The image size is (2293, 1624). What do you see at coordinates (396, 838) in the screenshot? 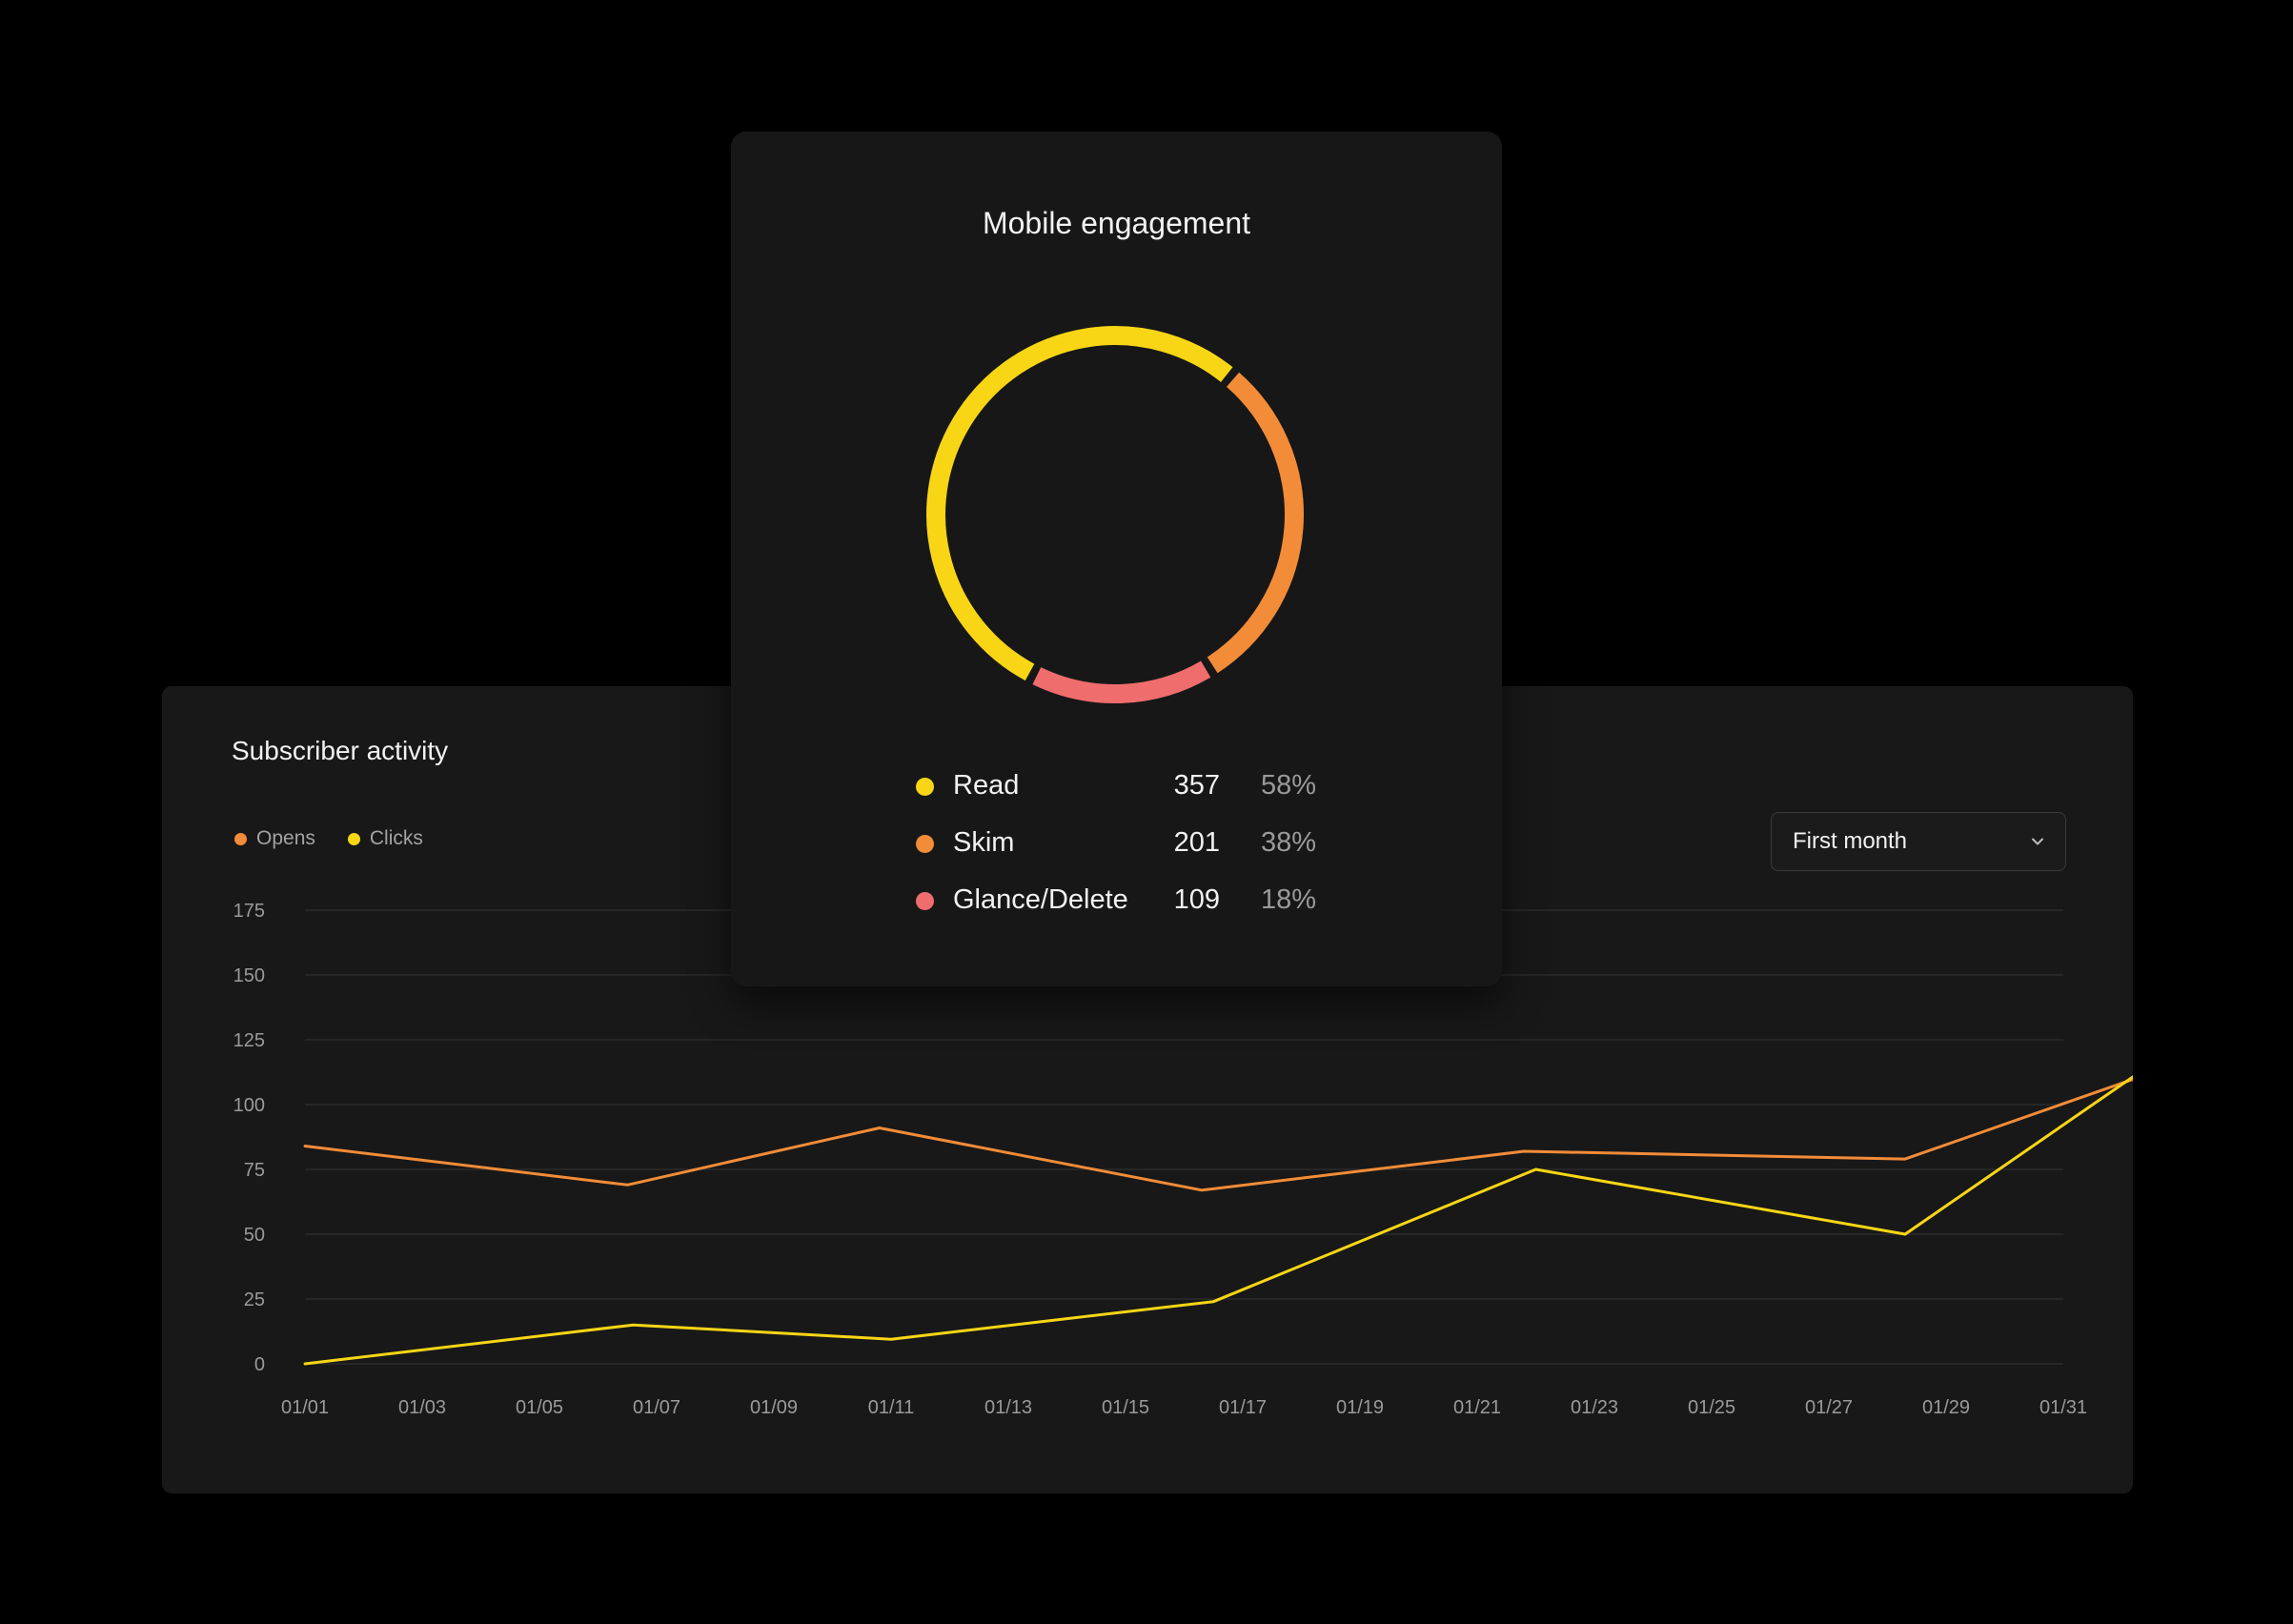
I see `legend-clicks-label: Clicks` at bounding box center [396, 838].